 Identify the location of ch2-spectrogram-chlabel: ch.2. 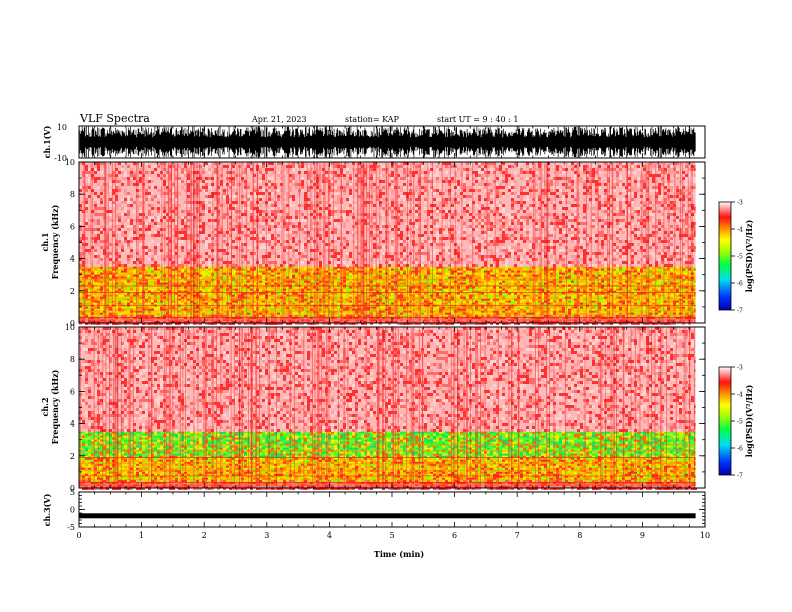
(45, 406).